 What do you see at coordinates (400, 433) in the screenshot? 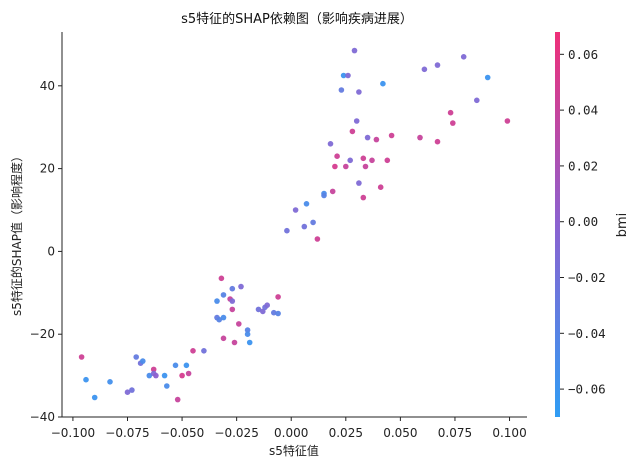
I see `x-tick-label: 0.050` at bounding box center [400, 433].